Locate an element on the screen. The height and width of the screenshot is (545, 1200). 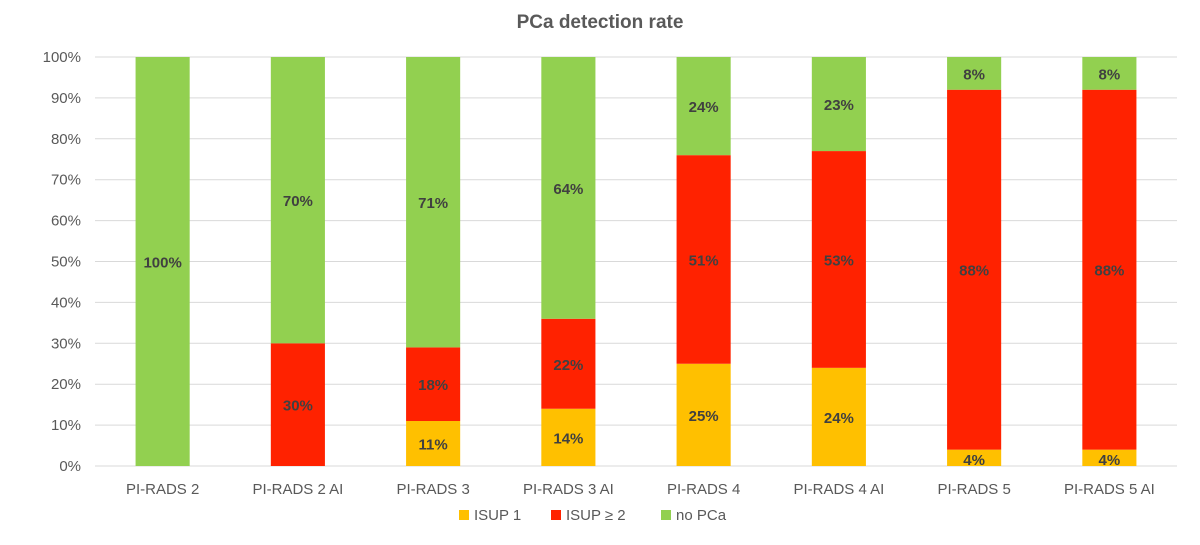
data-label: 100% is located at coordinates (162, 263).